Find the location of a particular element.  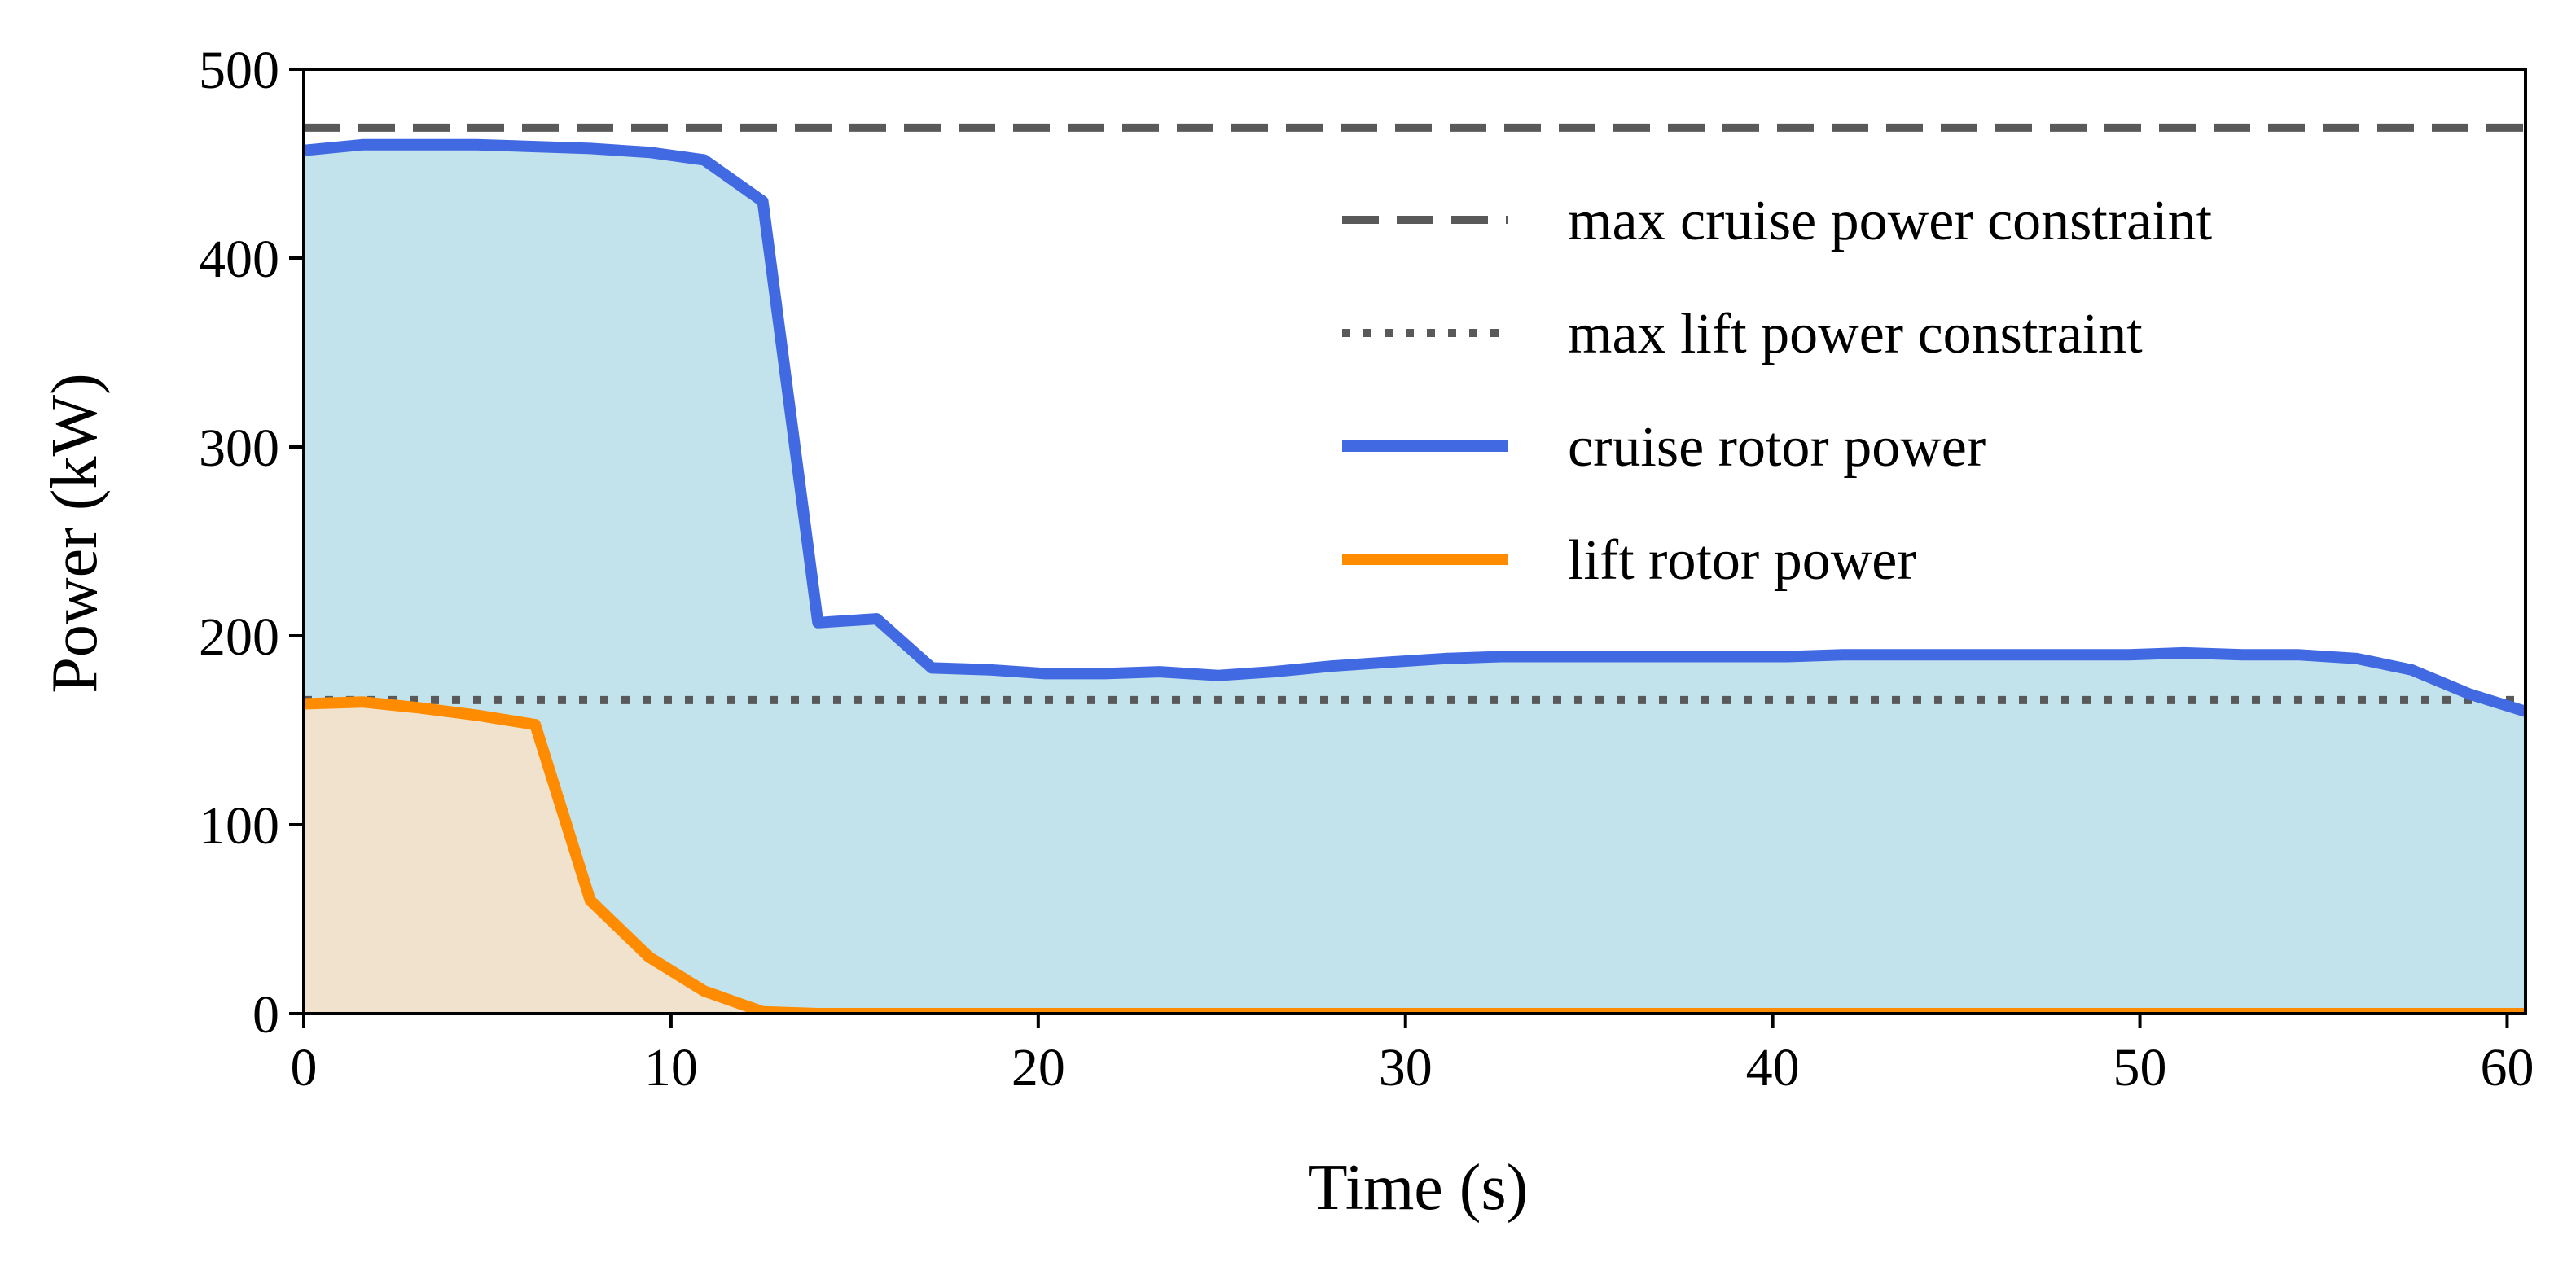

legend-label-max-lift-power-constraint: max lift power constraint is located at coordinates (1855, 334).